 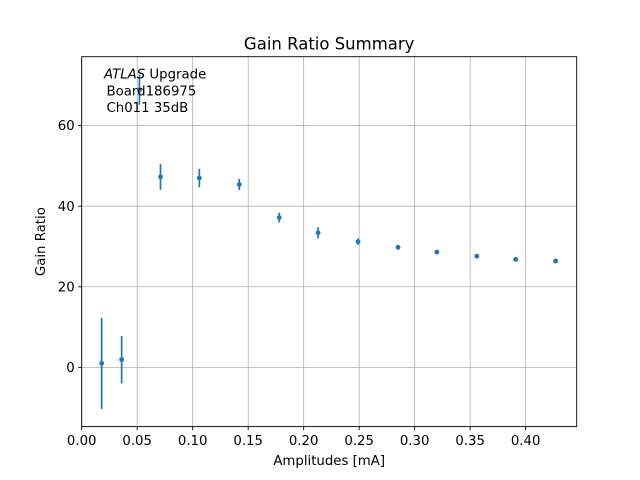 I want to click on x-axis-label: Amplitudes [mA], so click(x=329, y=461).